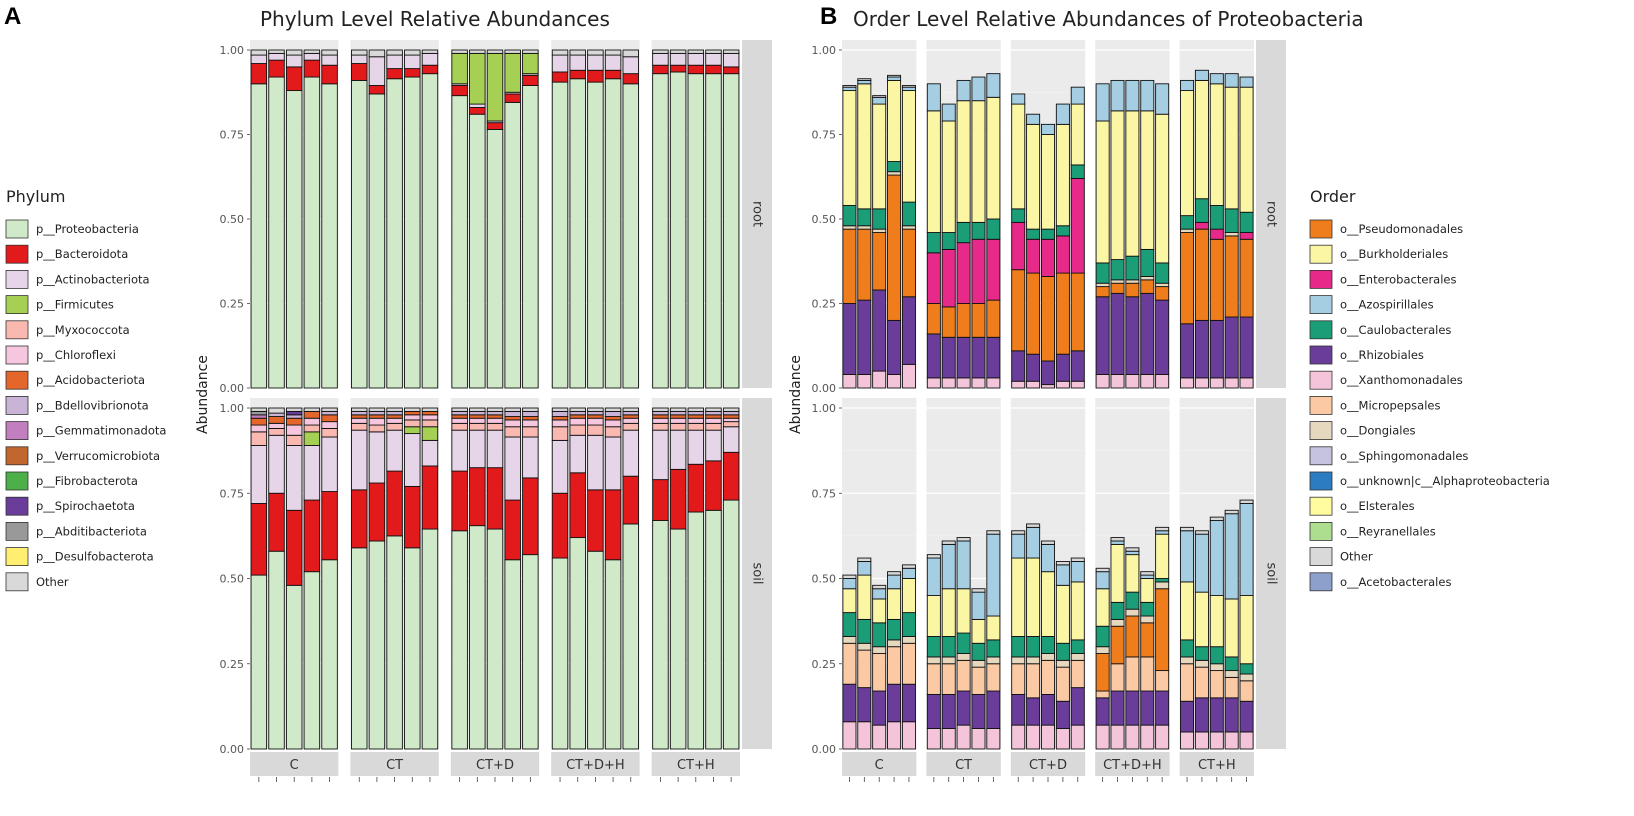 The height and width of the screenshot is (816, 1634). Describe the element at coordinates (98, 456) in the screenshot. I see `legend-label: p__Verrucomicrobiota` at that location.